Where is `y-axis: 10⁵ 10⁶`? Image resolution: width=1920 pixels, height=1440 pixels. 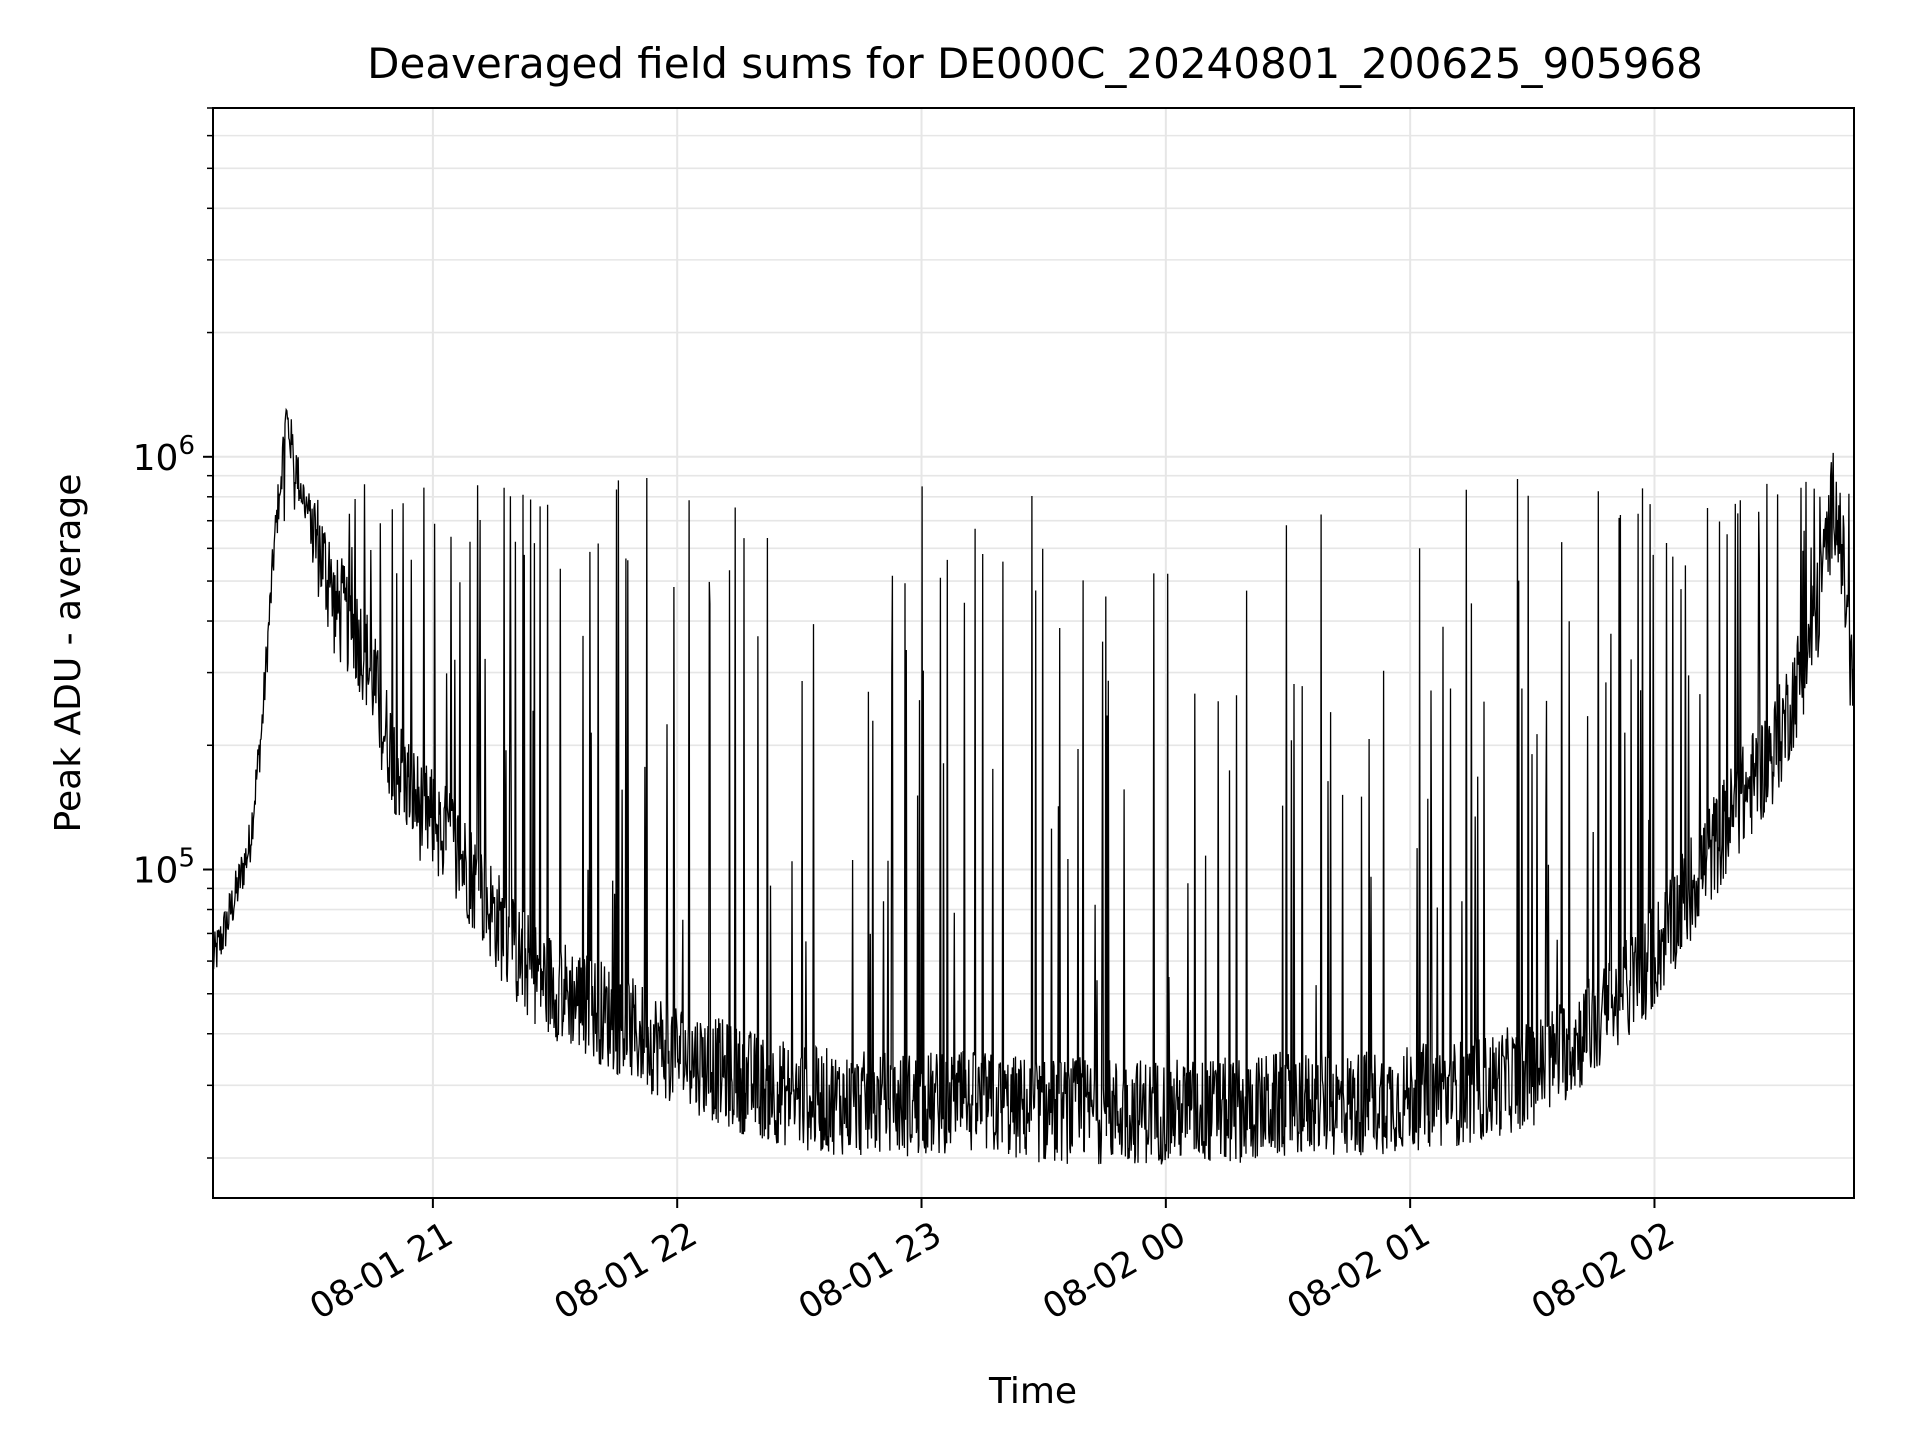
y-axis: 10⁵ 10⁶ is located at coordinates (173, 633).